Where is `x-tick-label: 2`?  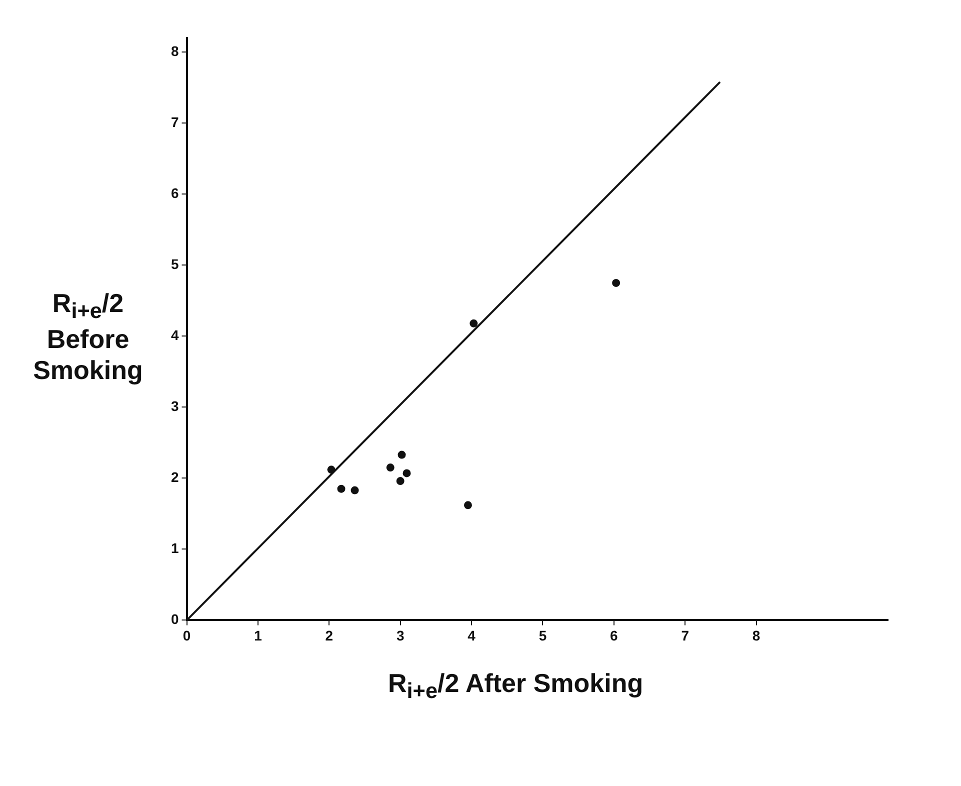 x-tick-label: 2 is located at coordinates (329, 635).